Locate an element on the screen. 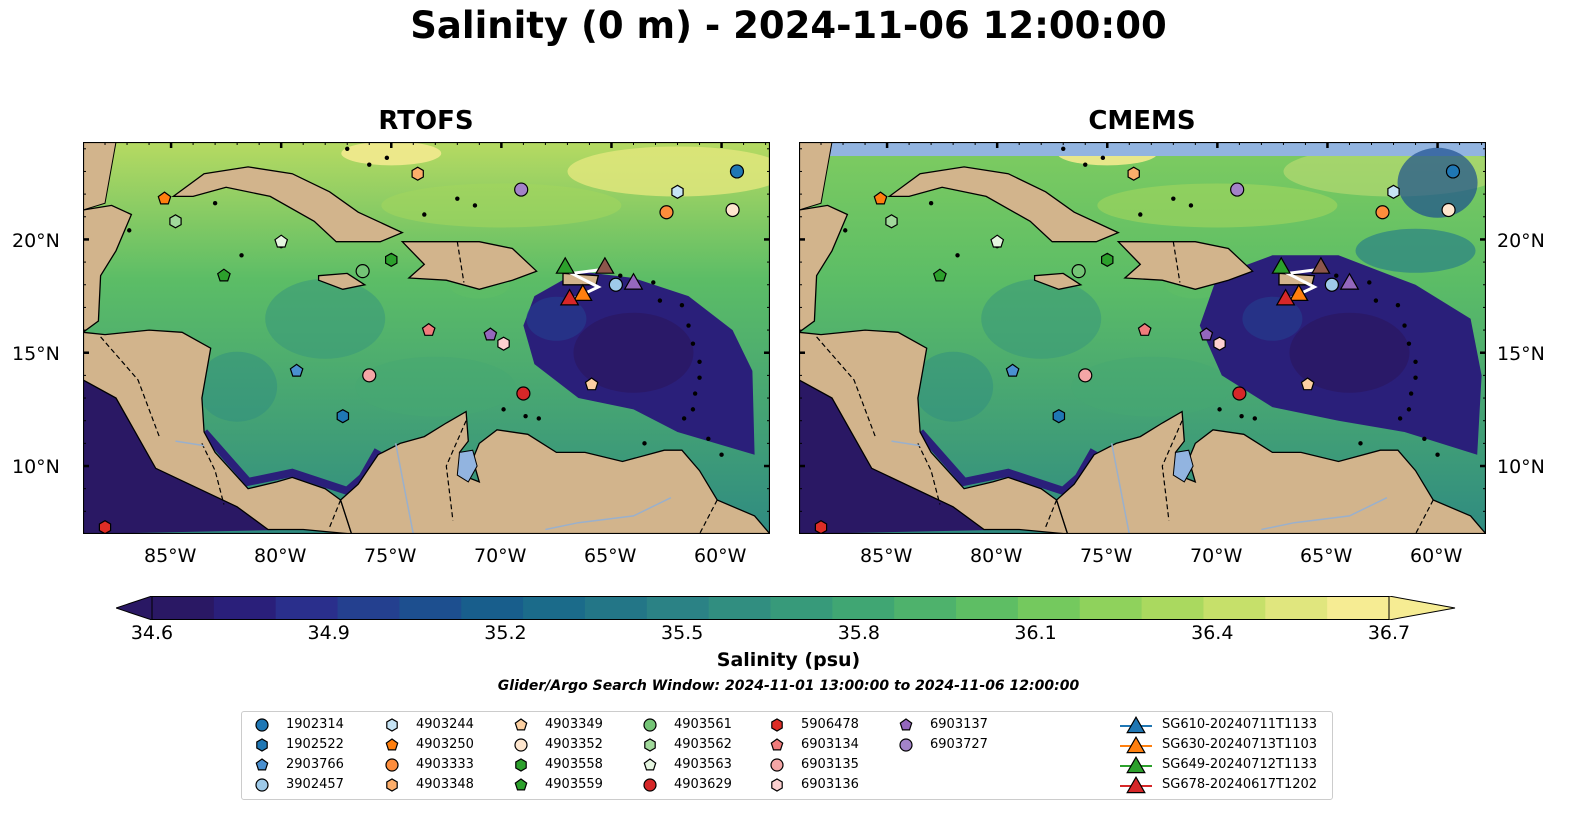  legend-label: 4903562 is located at coordinates (703, 744).